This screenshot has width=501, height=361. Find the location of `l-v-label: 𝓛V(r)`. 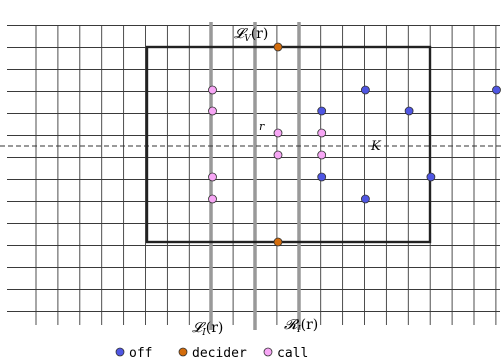

l-v-label: 𝓛V(r) is located at coordinates (251, 35).